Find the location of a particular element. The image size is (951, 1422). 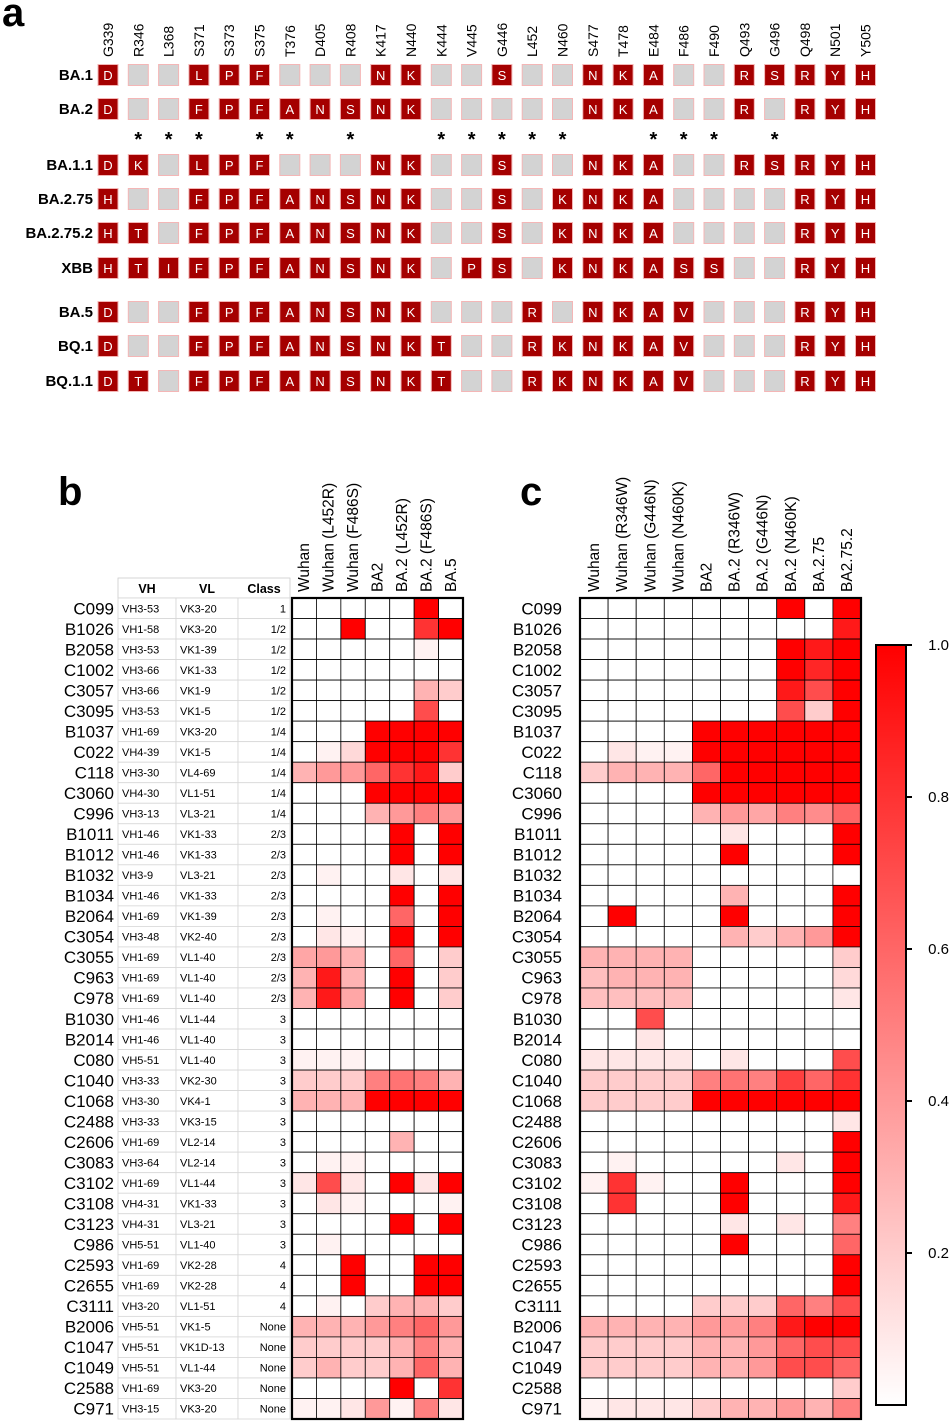

class-C2593: 4 is located at coordinates (283, 1266).